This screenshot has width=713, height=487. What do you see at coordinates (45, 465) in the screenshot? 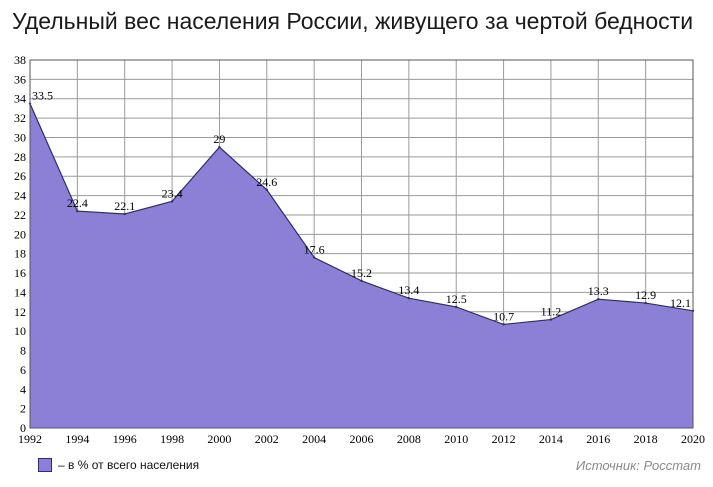
I see `legend-swatch` at bounding box center [45, 465].